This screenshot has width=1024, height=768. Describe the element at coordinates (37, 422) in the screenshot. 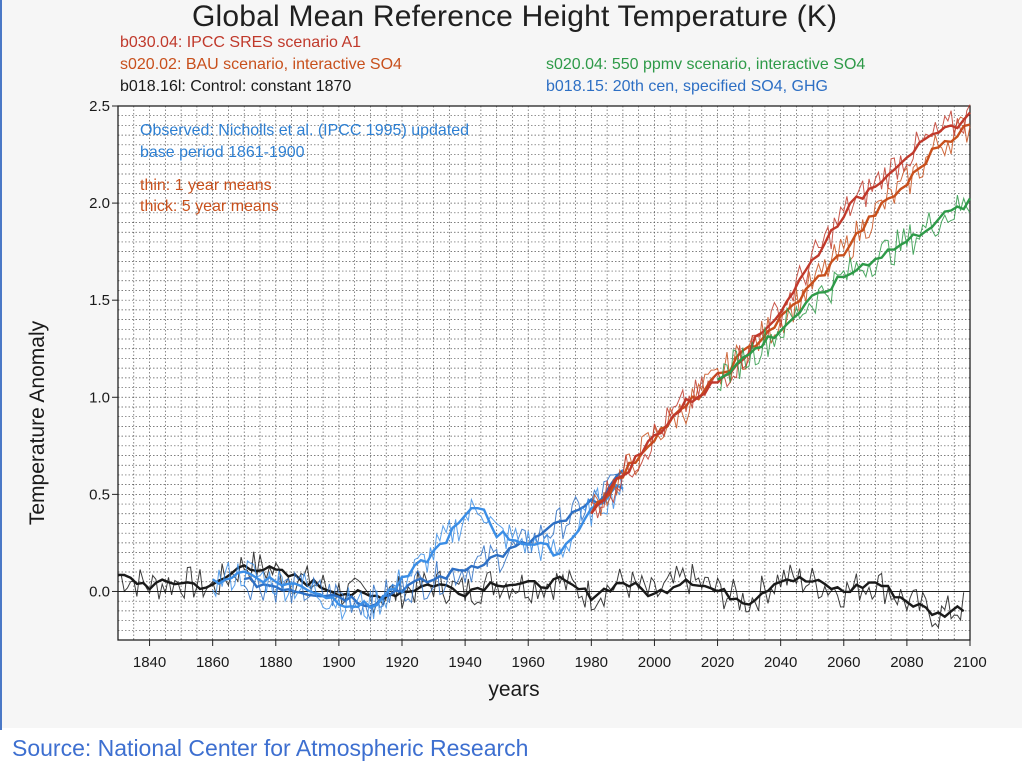

I see `y-axis-title: Temperature Anomaly` at that location.